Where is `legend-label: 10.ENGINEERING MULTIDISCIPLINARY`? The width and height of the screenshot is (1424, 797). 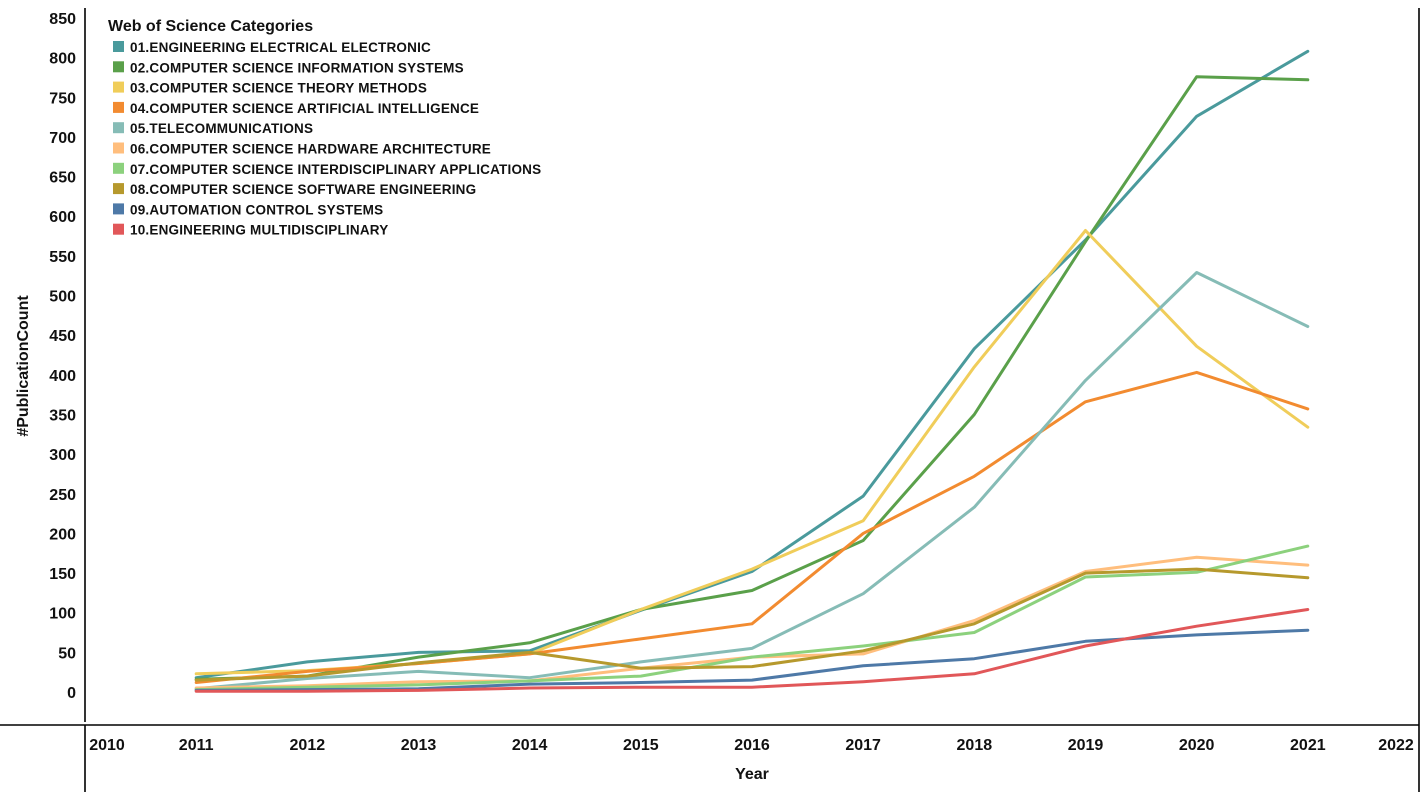
legend-label: 10.ENGINEERING MULTIDISCIPLINARY is located at coordinates (259, 230).